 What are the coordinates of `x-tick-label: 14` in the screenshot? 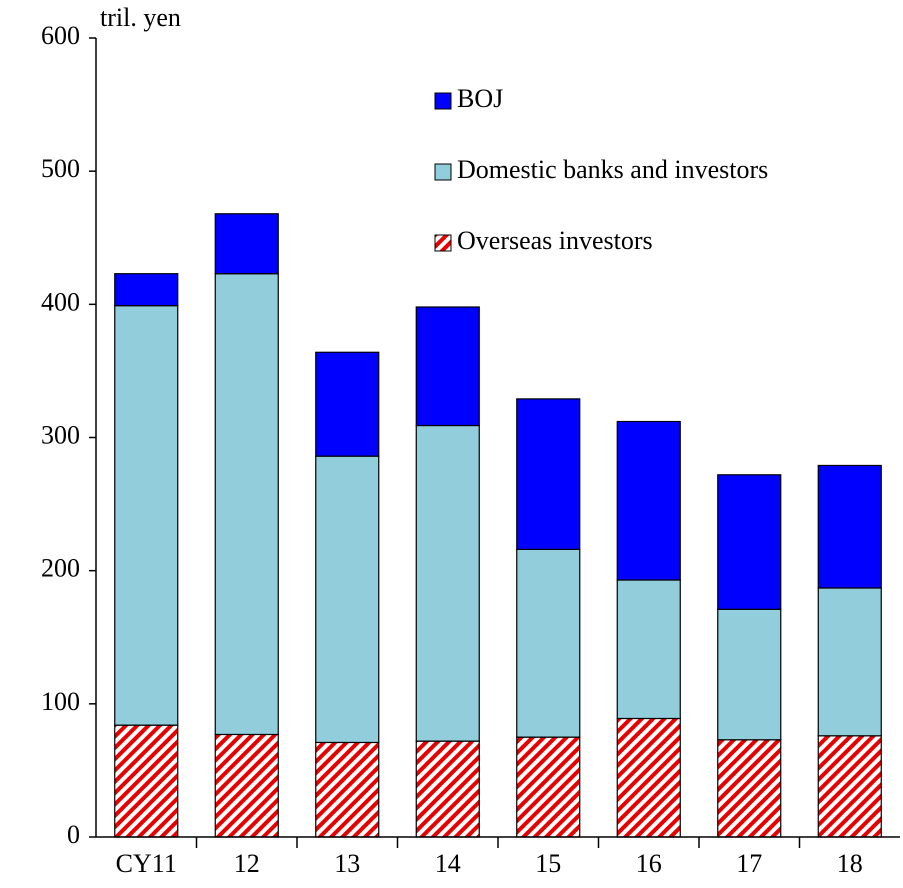 It's located at (448, 863).